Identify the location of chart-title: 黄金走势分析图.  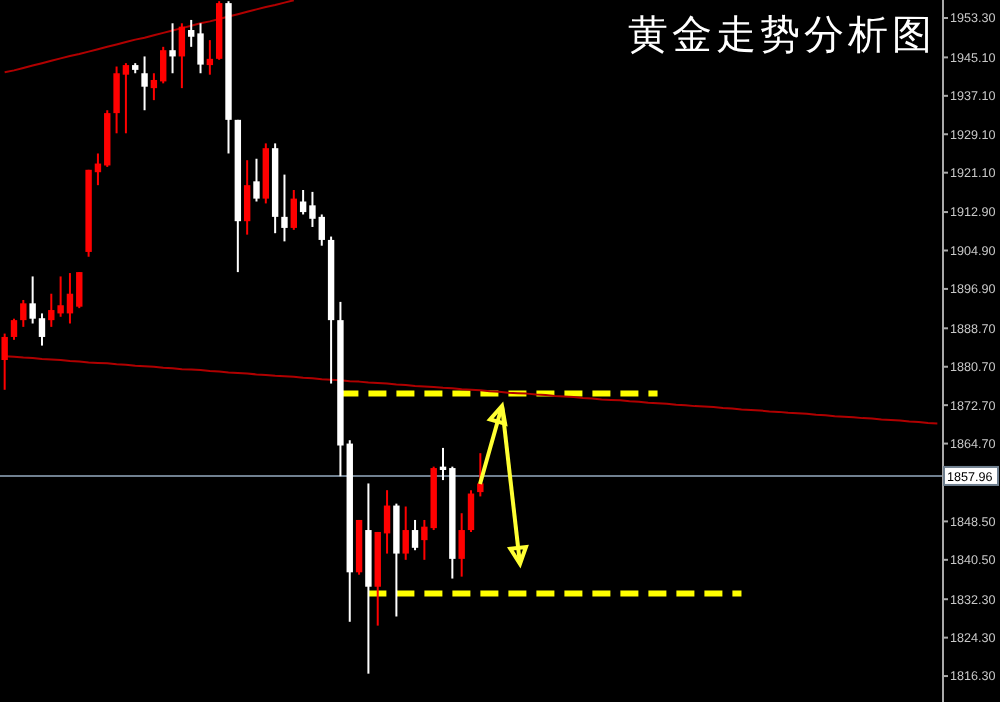
(782, 34).